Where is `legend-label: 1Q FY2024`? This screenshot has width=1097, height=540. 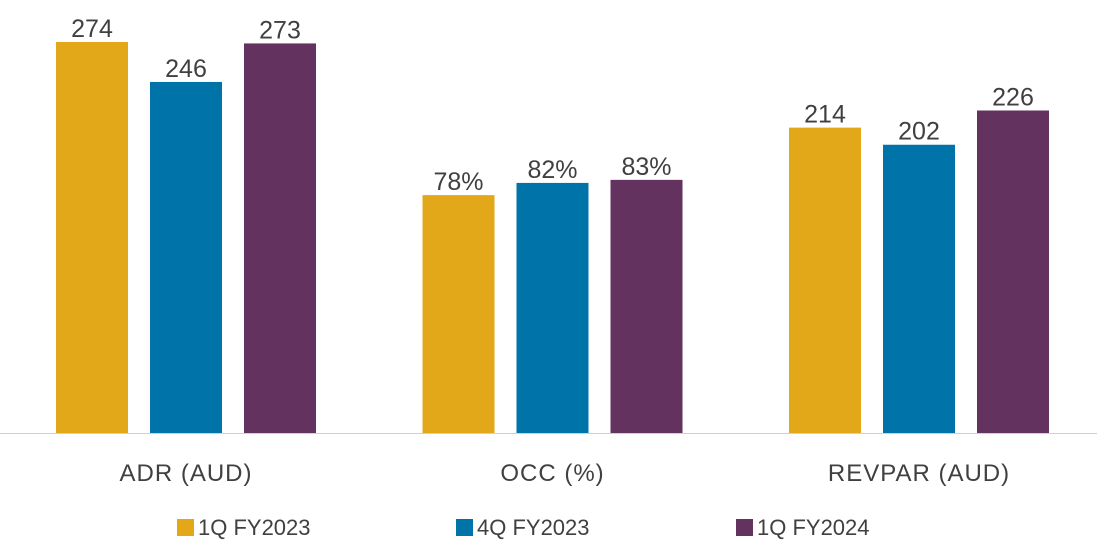 legend-label: 1Q FY2024 is located at coordinates (813, 527).